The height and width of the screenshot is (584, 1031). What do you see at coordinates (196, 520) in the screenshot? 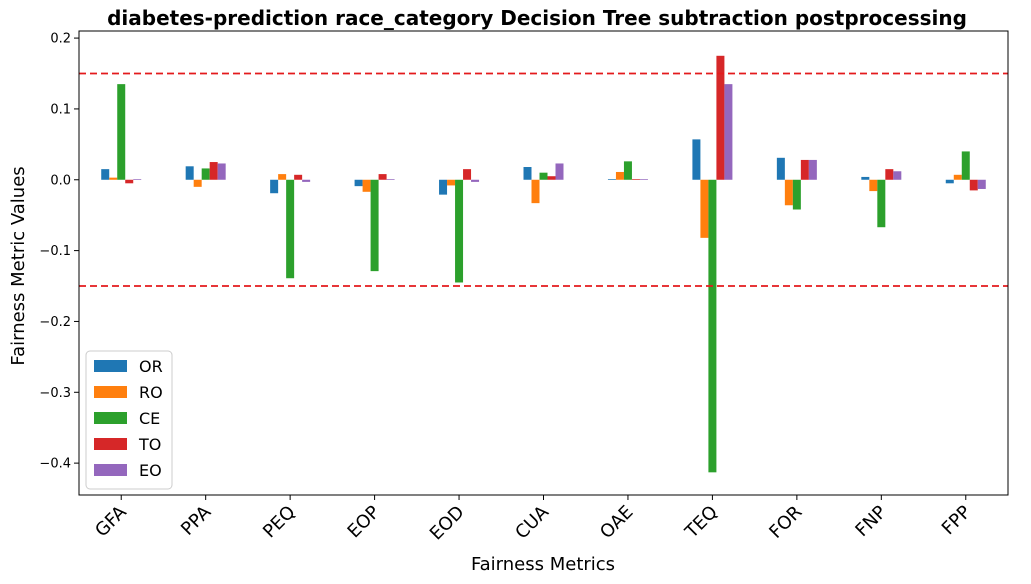
I see `x-tick-label-ppa: PPA` at bounding box center [196, 520].